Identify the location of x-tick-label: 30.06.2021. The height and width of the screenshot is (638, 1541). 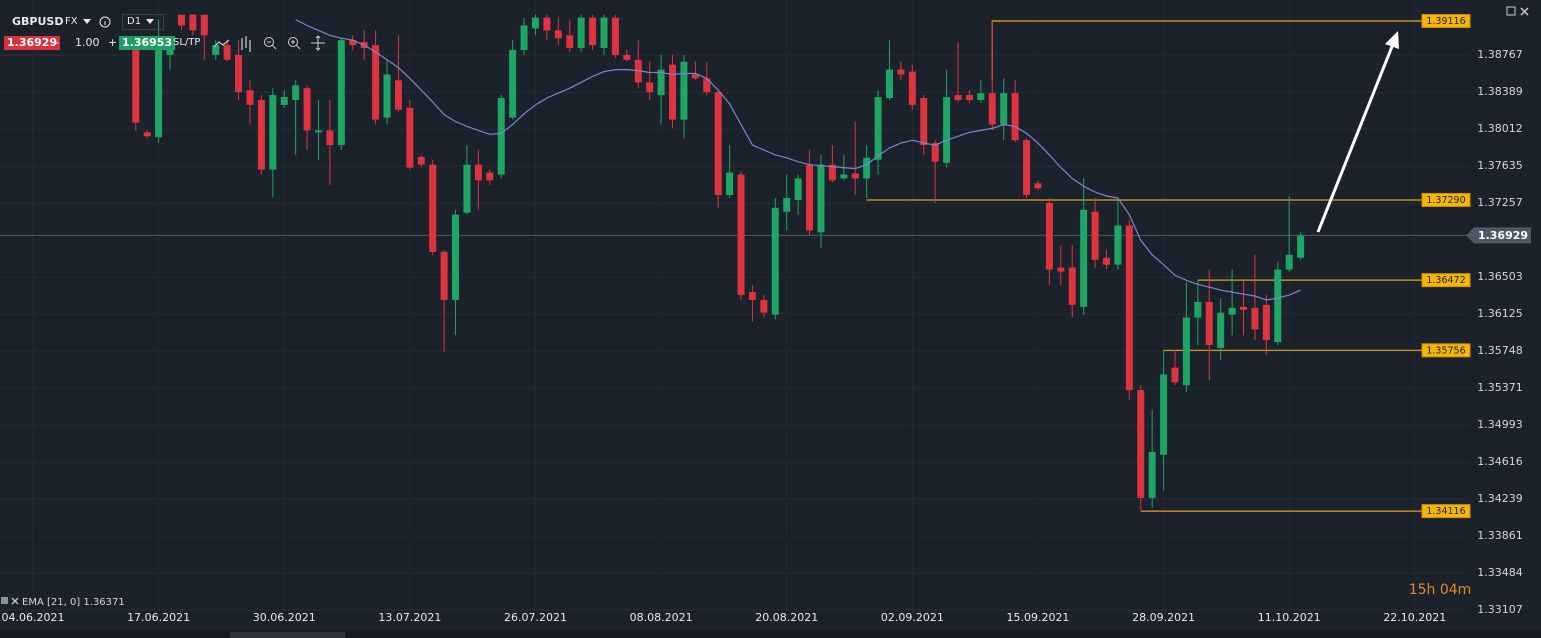
(284, 617).